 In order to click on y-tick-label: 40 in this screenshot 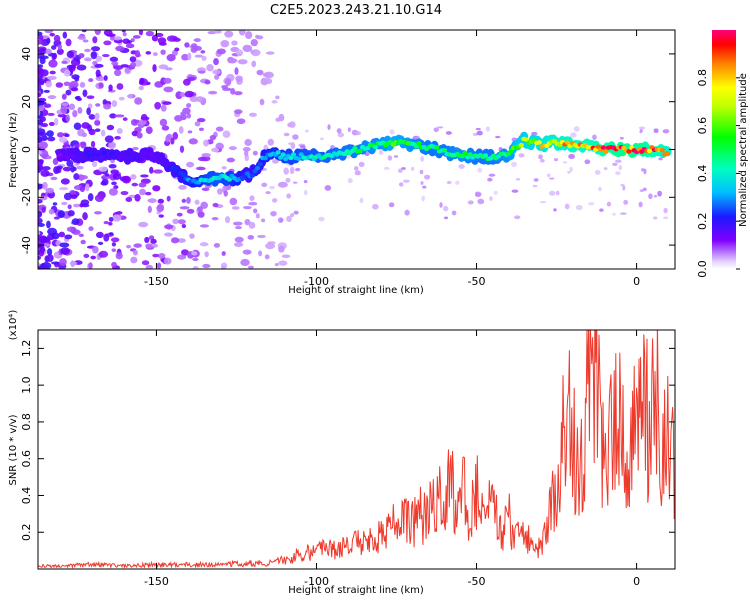, I will do `click(26, 54)`.